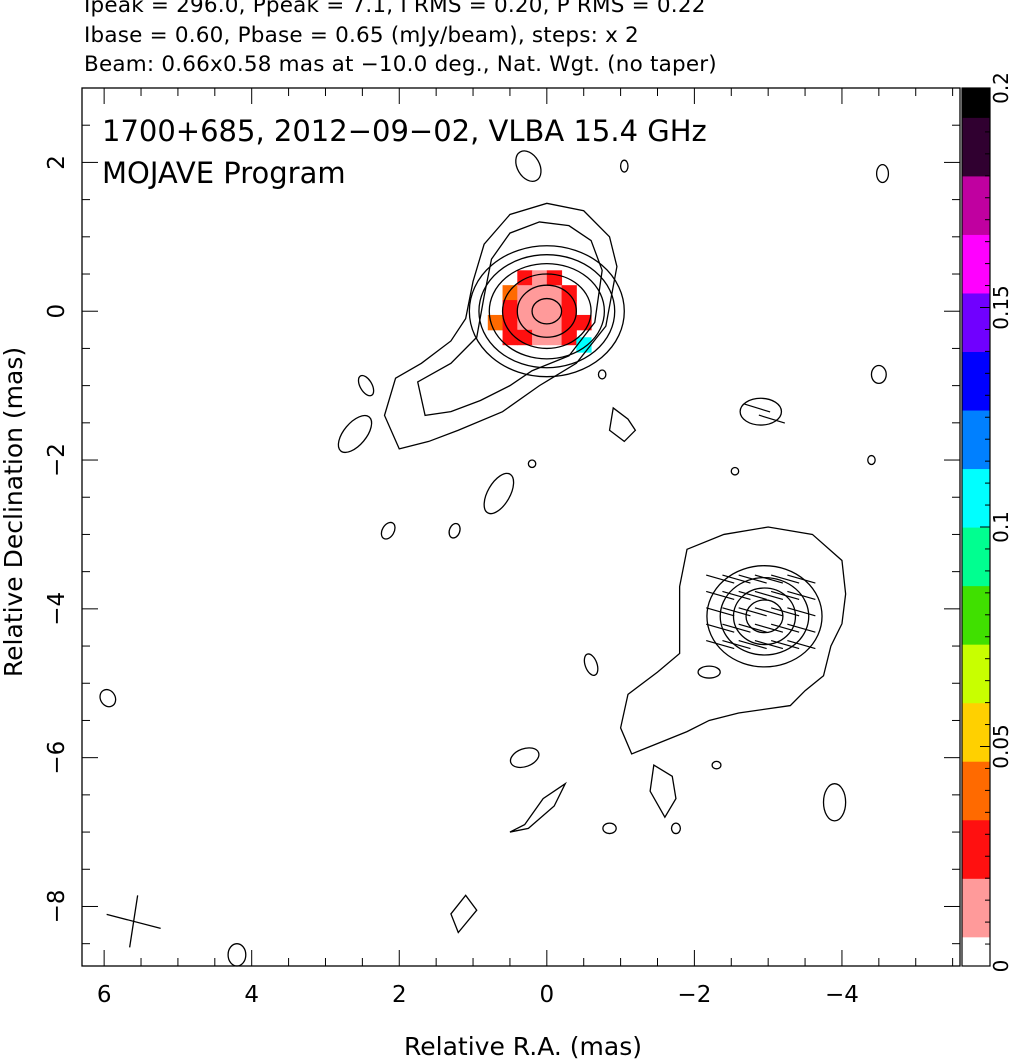 The width and height of the screenshot is (1022, 1061). I want to click on x-tick-label: −2, so click(694, 995).